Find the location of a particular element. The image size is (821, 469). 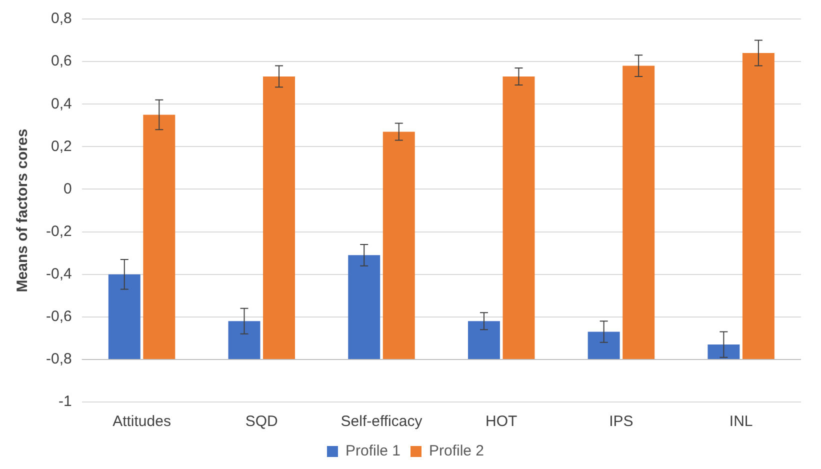

y-tick-label: 0,2 is located at coordinates (61, 146).